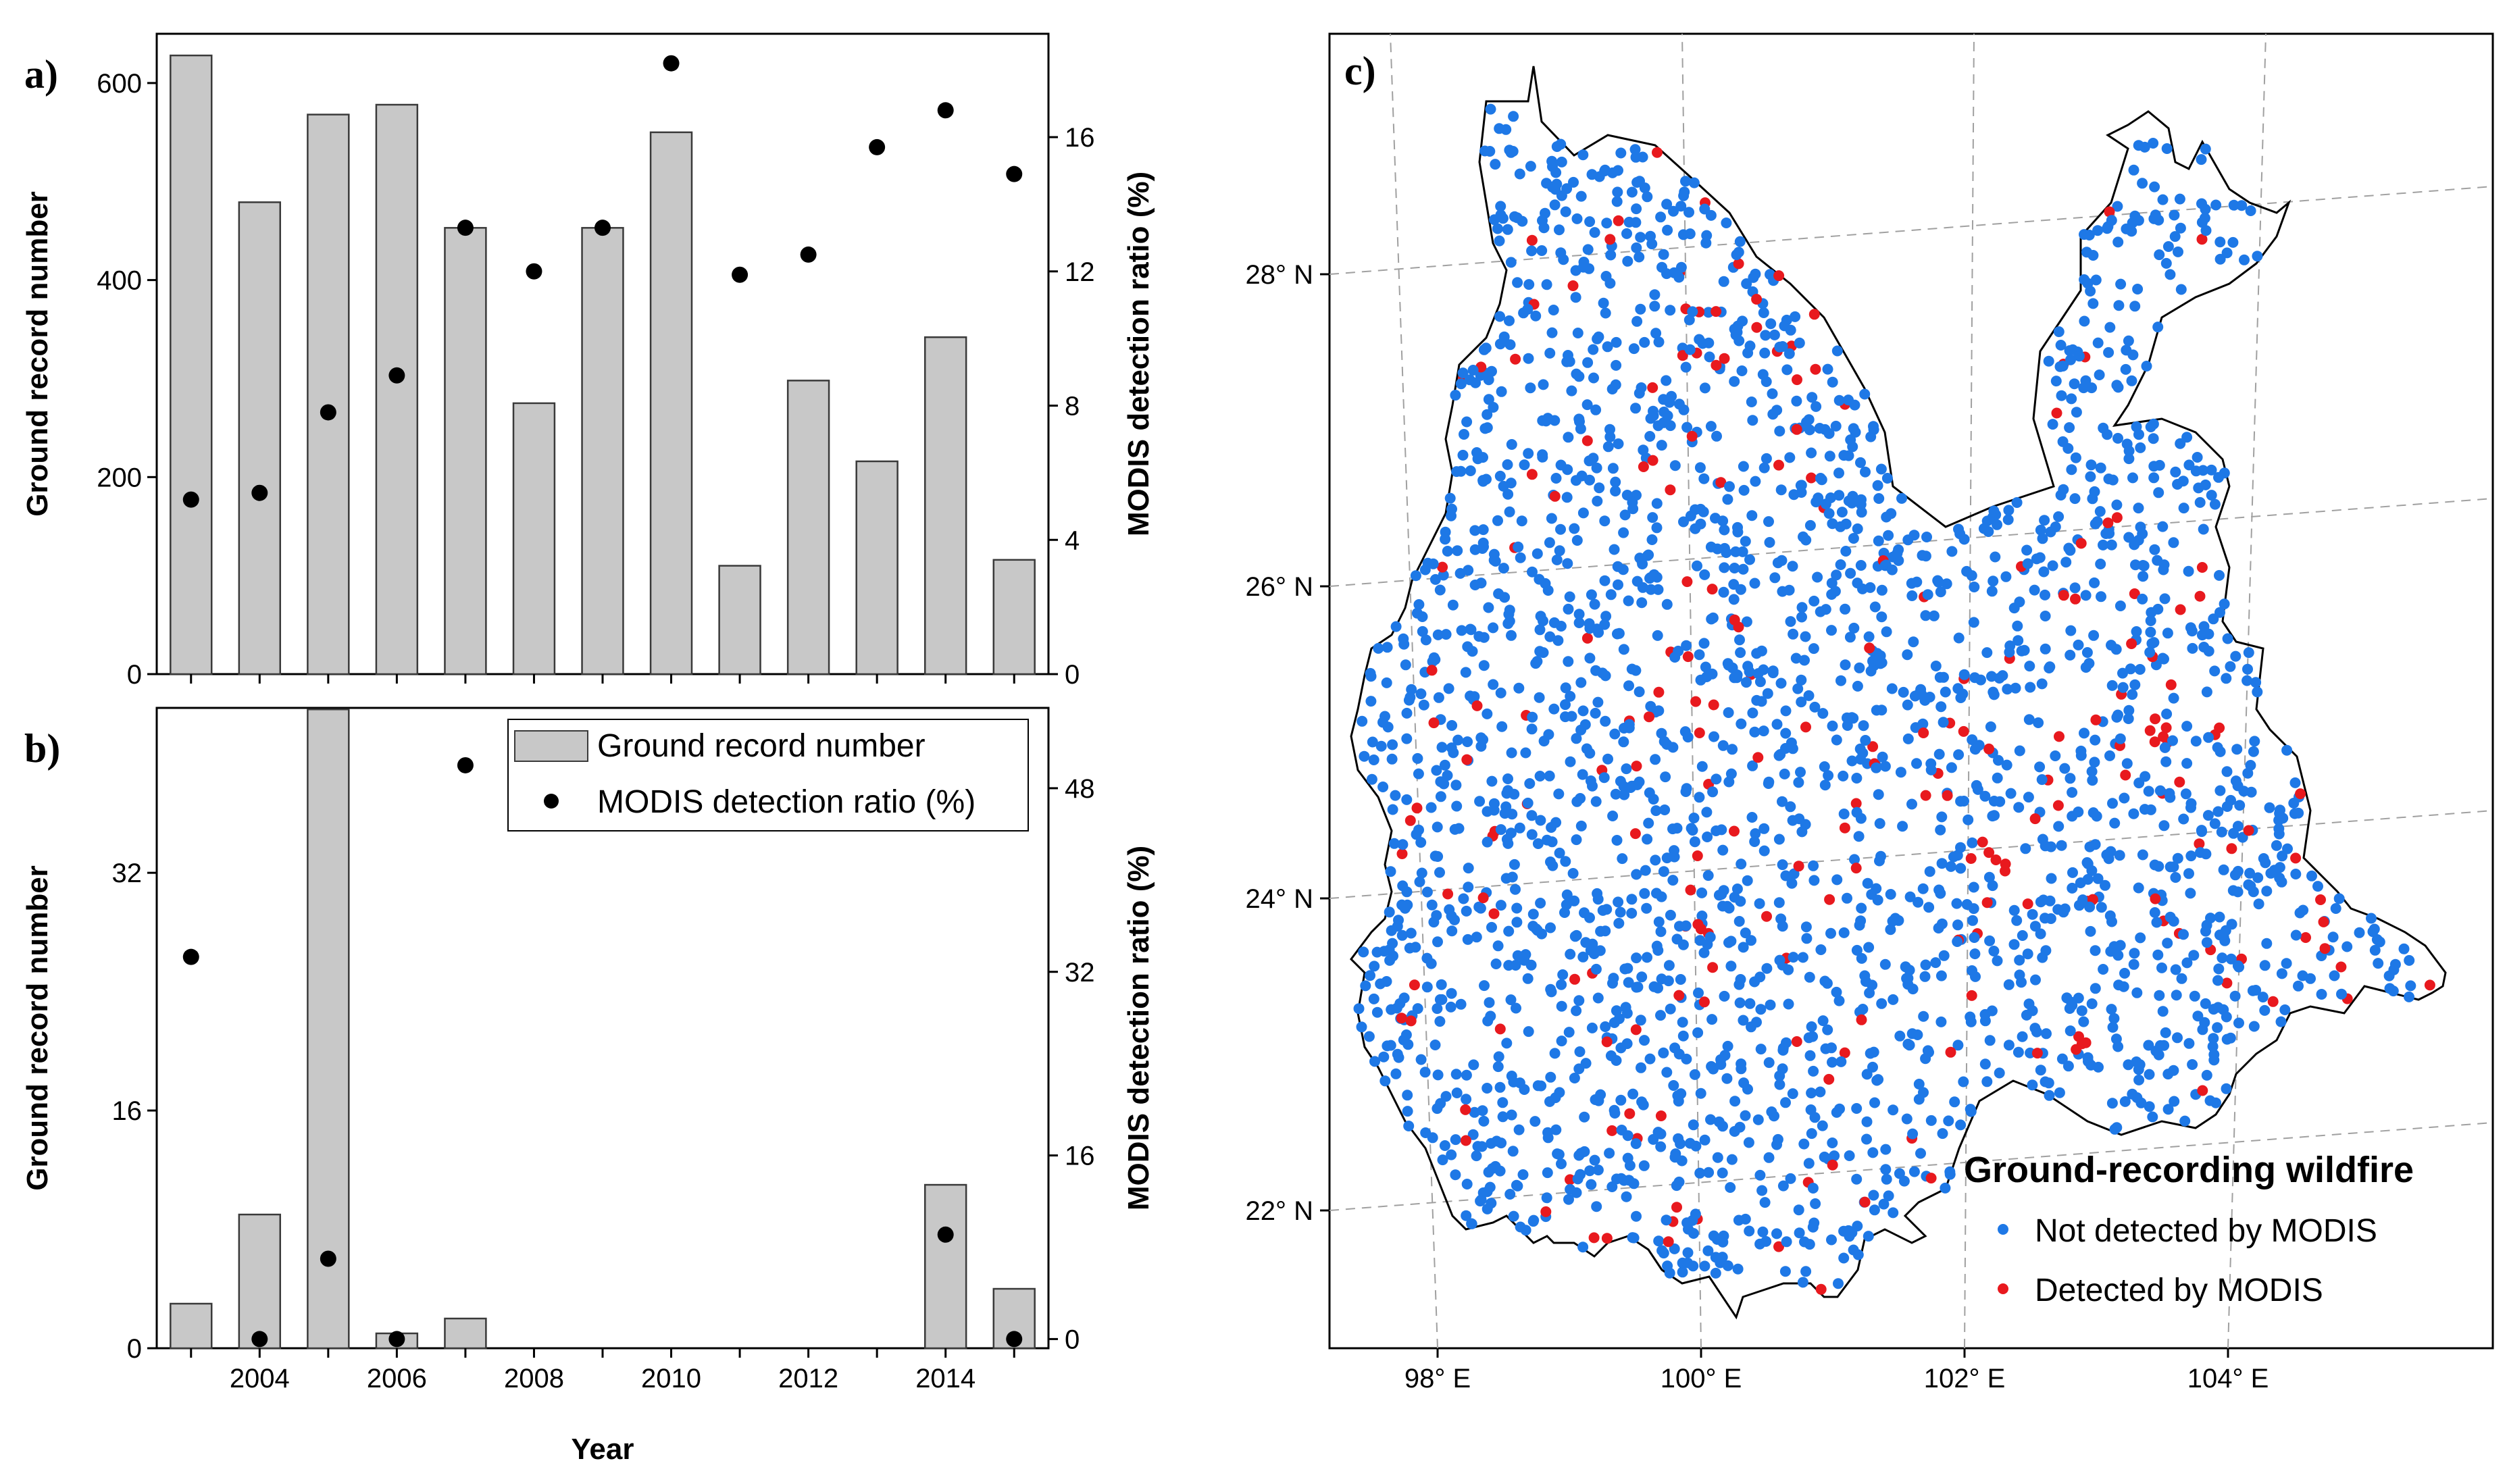  Describe the element at coordinates (1072, 406) in the screenshot. I see `a-y2tick-label: 8` at that location.